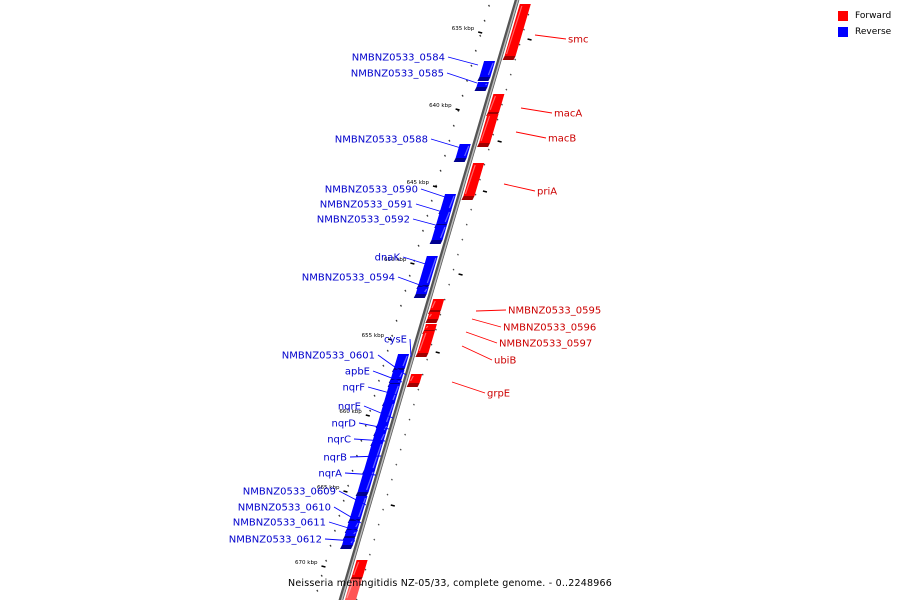 This screenshot has width=900, height=600. I want to click on forward-gene-label: macA, so click(568, 114).